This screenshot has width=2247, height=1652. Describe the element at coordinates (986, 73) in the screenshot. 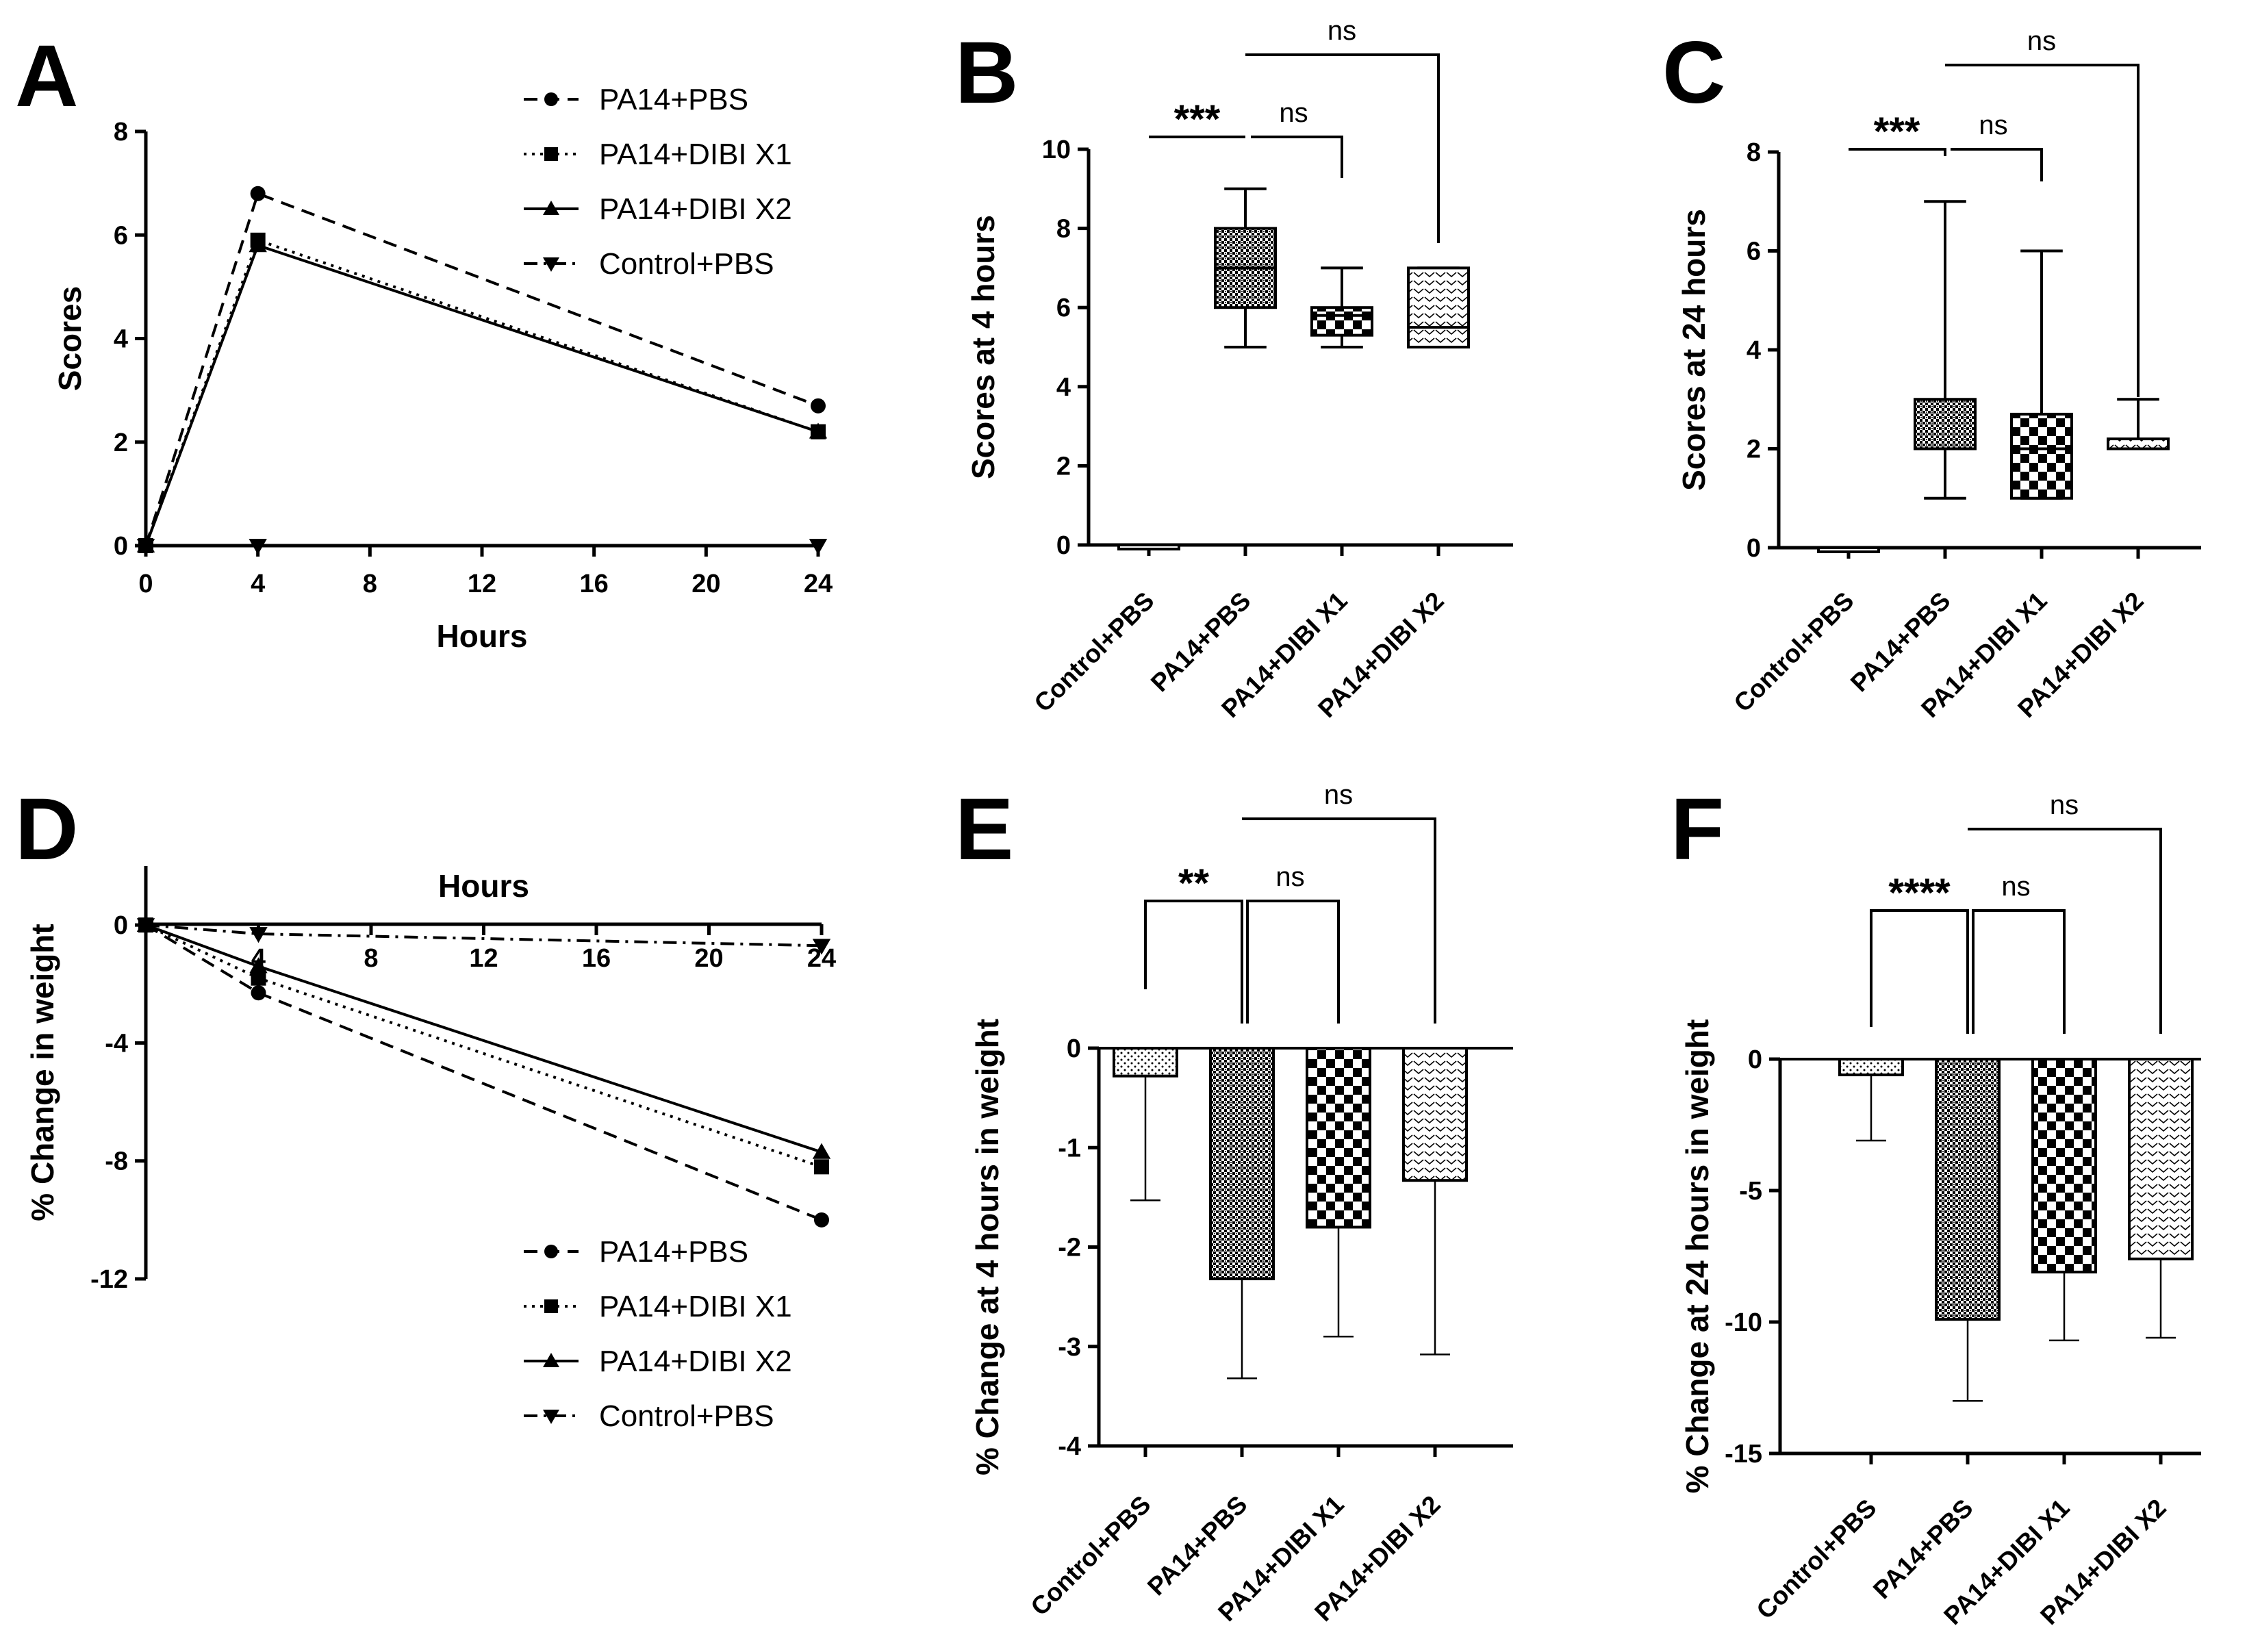

I see `panel-letter-b: B` at that location.